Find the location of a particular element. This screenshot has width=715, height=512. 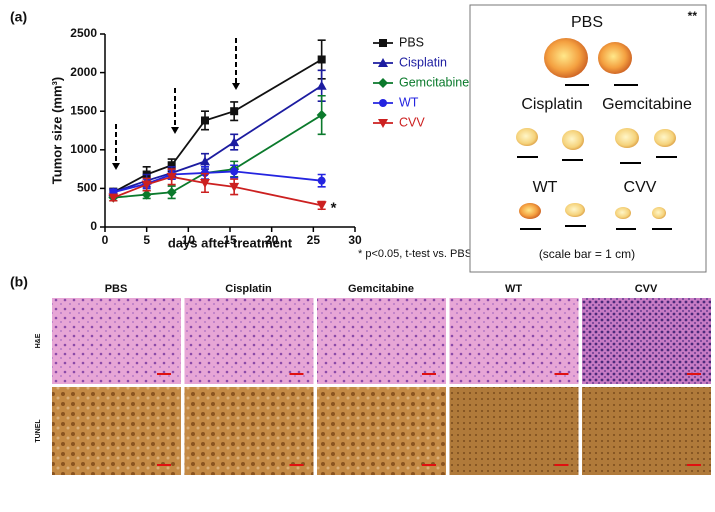

legend-label: CVV is located at coordinates (412, 122).